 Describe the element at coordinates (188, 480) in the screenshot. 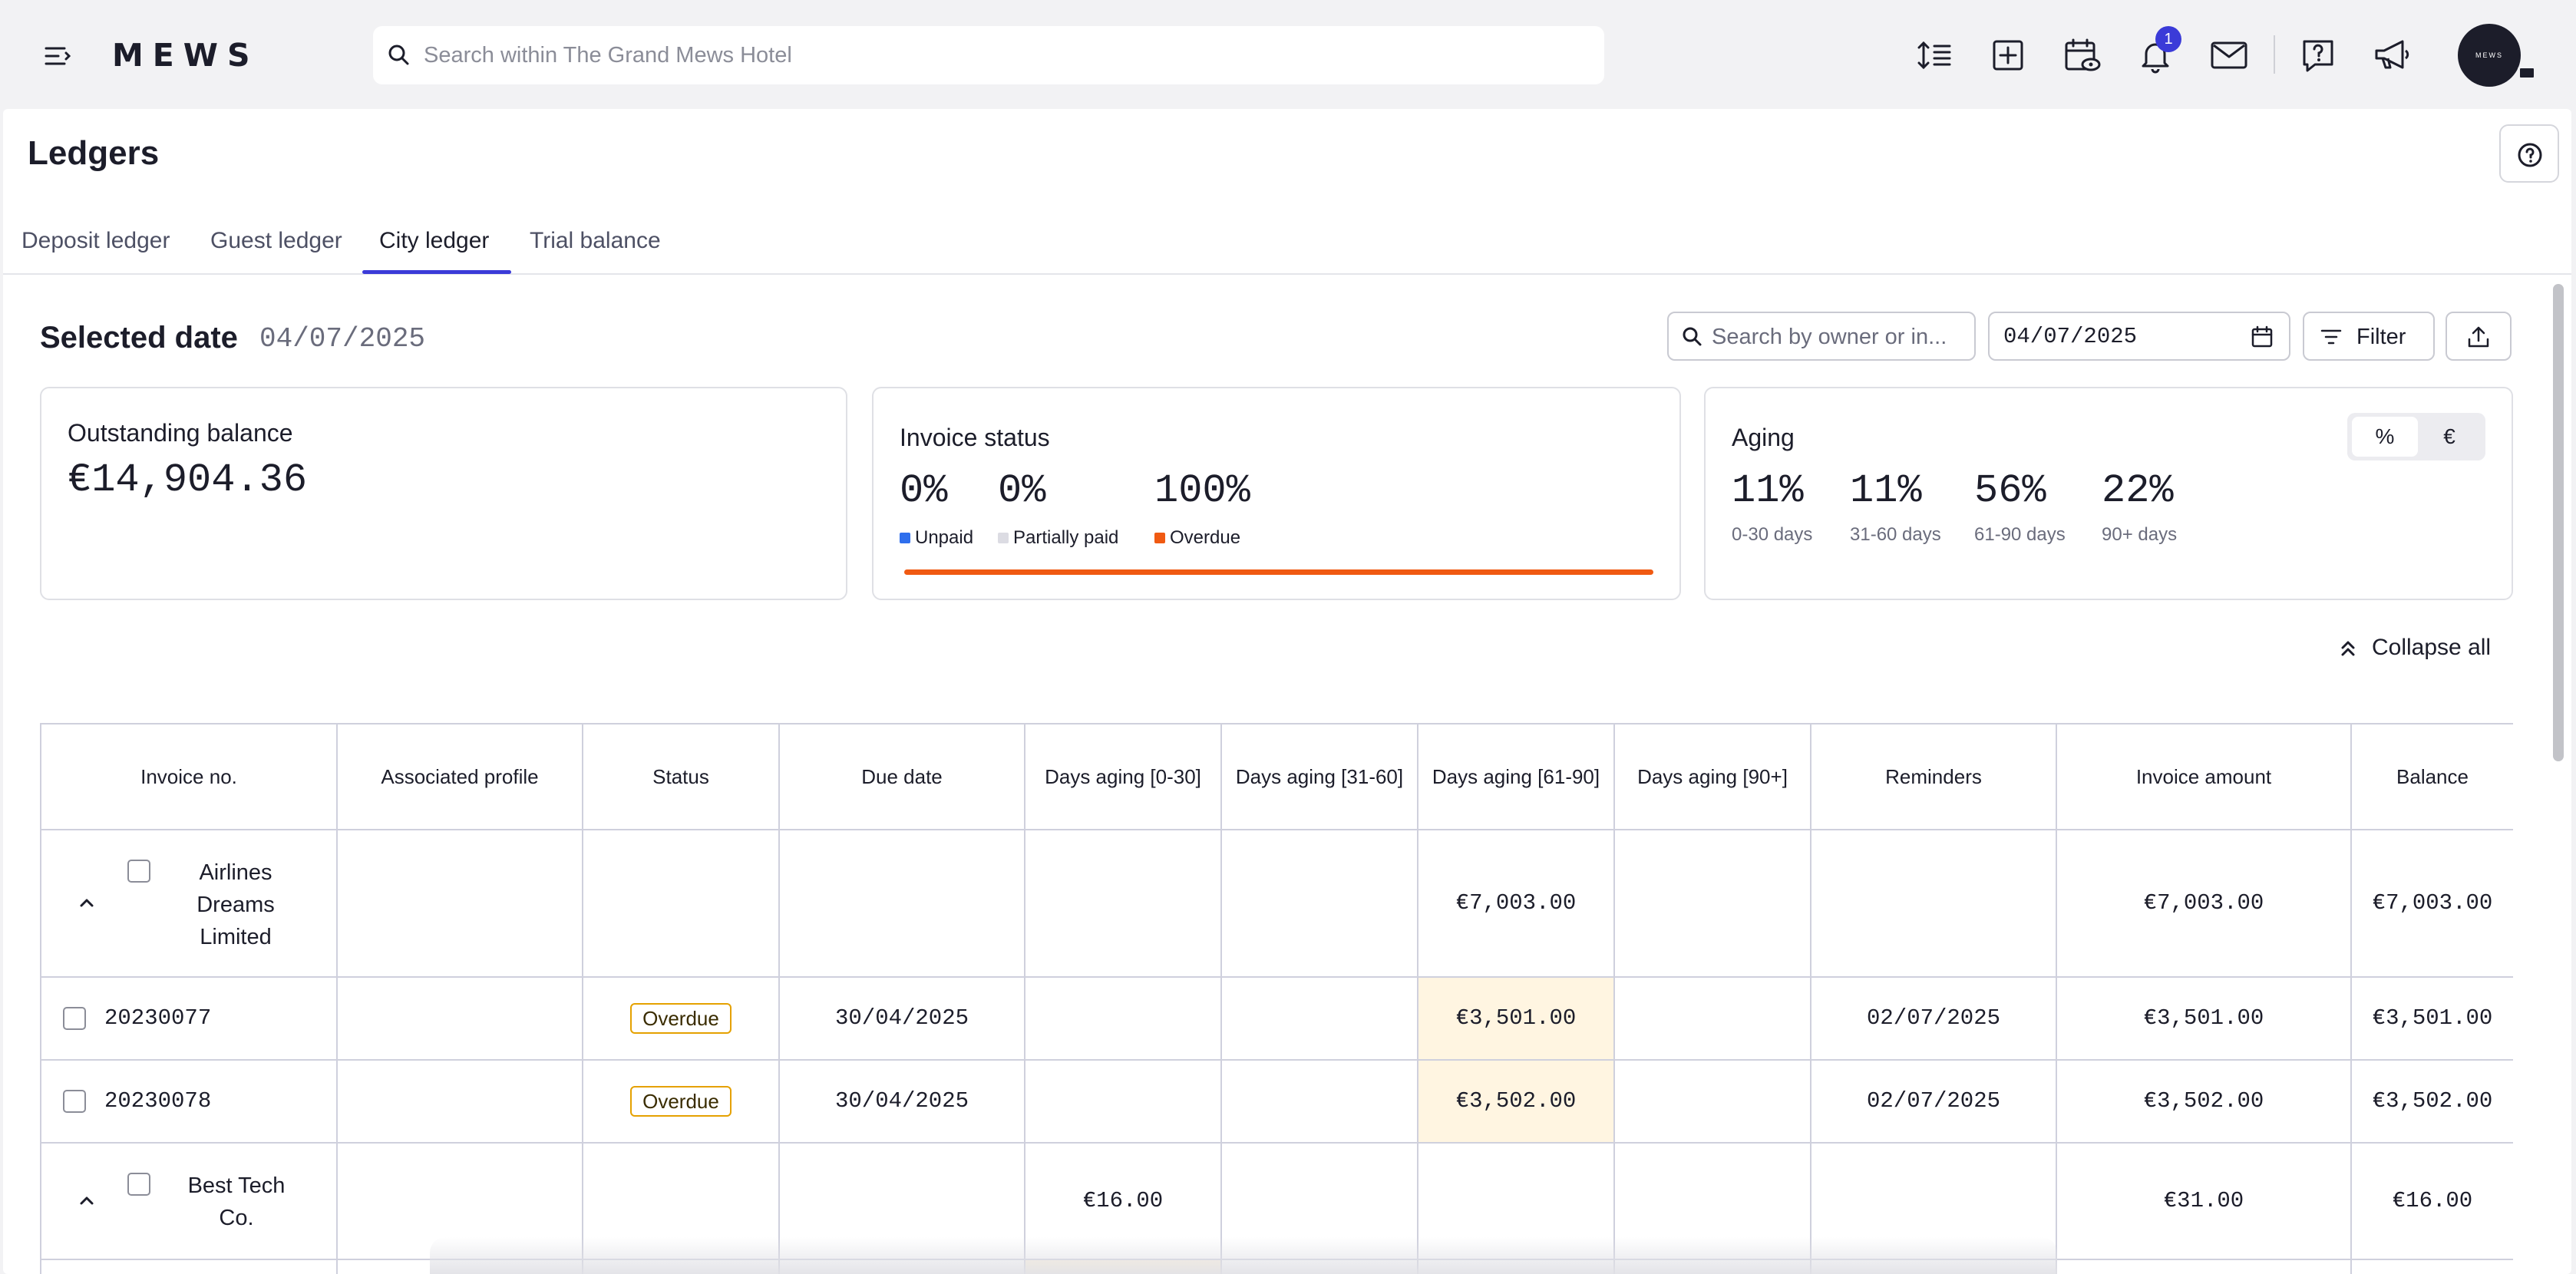

I see `outstanding-balance-value: €14,904.36` at that location.